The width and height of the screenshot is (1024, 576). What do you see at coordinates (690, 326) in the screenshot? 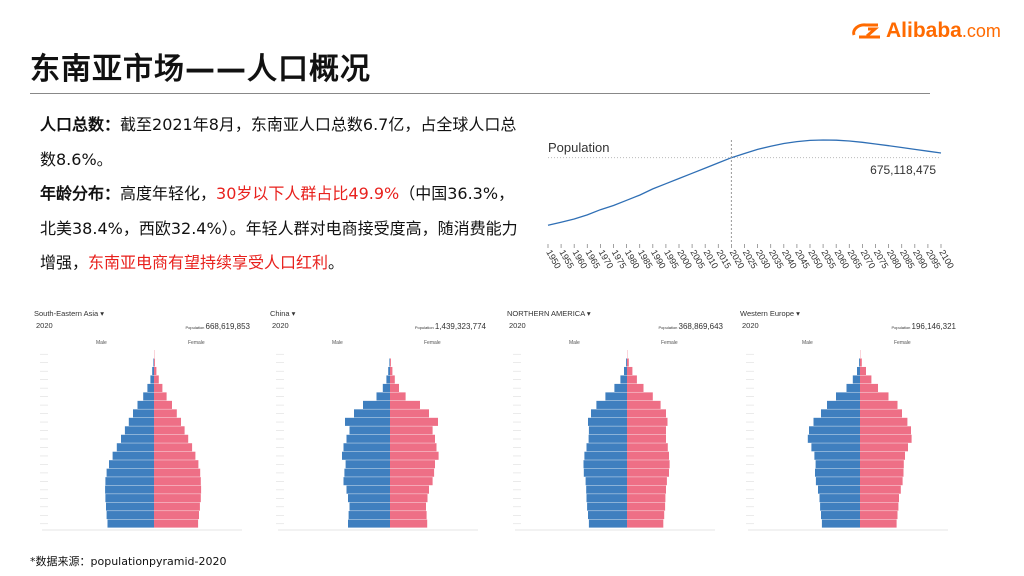
I see `pyramid-population: Population 368,869,643` at bounding box center [690, 326].